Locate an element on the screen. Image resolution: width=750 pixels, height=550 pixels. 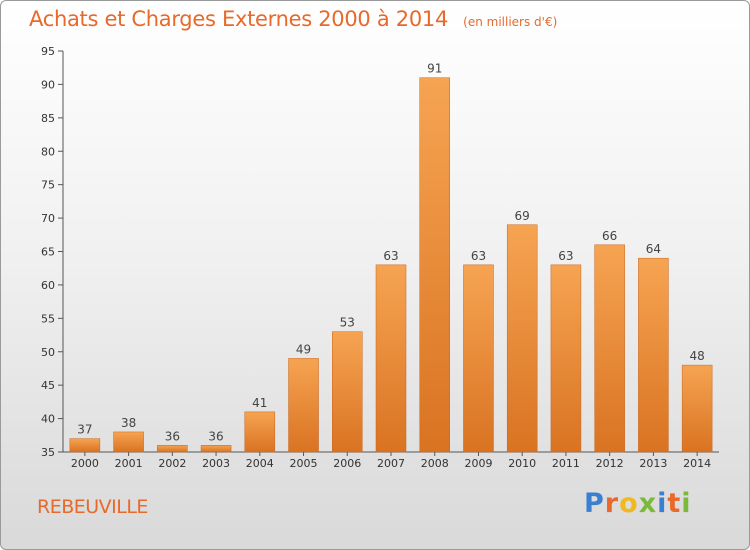
proxiti-logo: Proxiti is located at coordinates (638, 503).